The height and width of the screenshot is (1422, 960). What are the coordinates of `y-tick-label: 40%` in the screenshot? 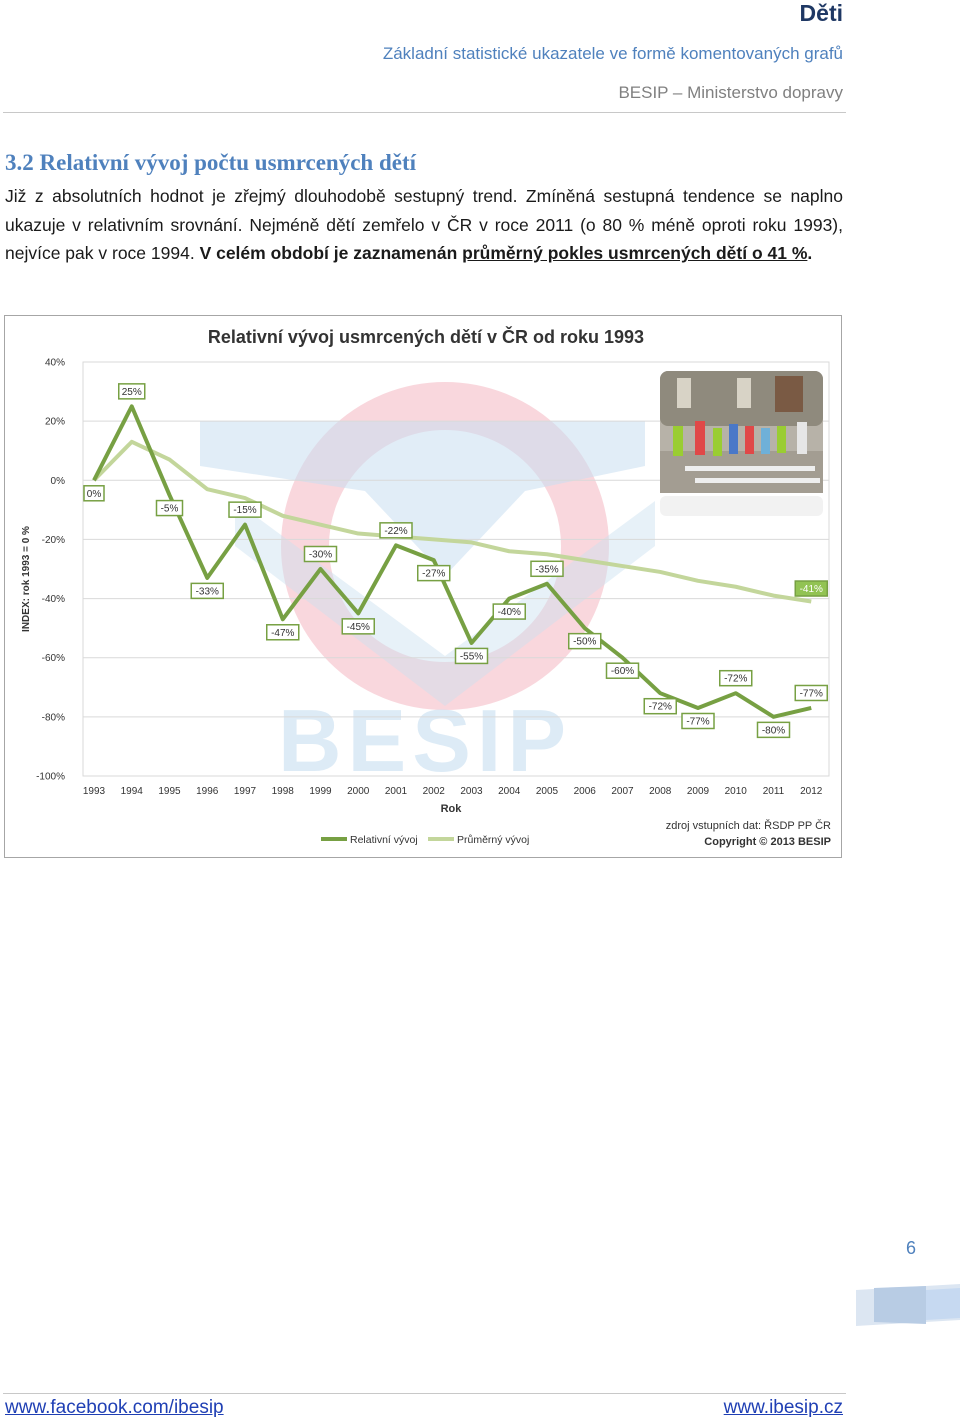 It's located at (55, 363).